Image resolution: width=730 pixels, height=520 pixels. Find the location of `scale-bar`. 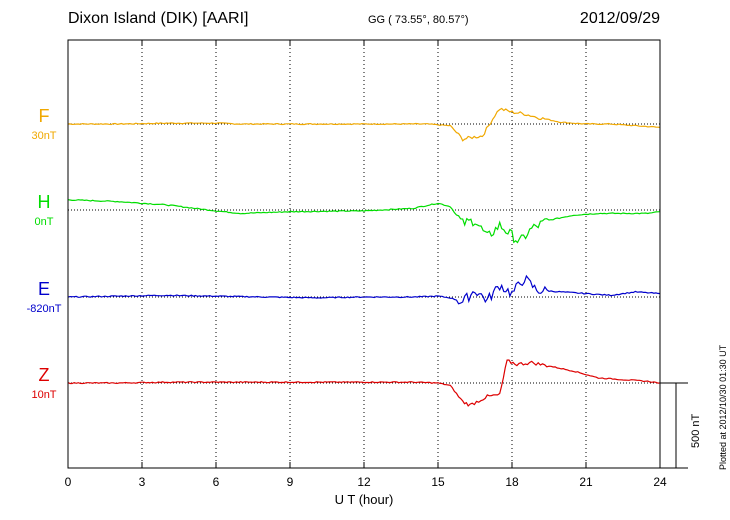

scale-bar is located at coordinates (674, 425).